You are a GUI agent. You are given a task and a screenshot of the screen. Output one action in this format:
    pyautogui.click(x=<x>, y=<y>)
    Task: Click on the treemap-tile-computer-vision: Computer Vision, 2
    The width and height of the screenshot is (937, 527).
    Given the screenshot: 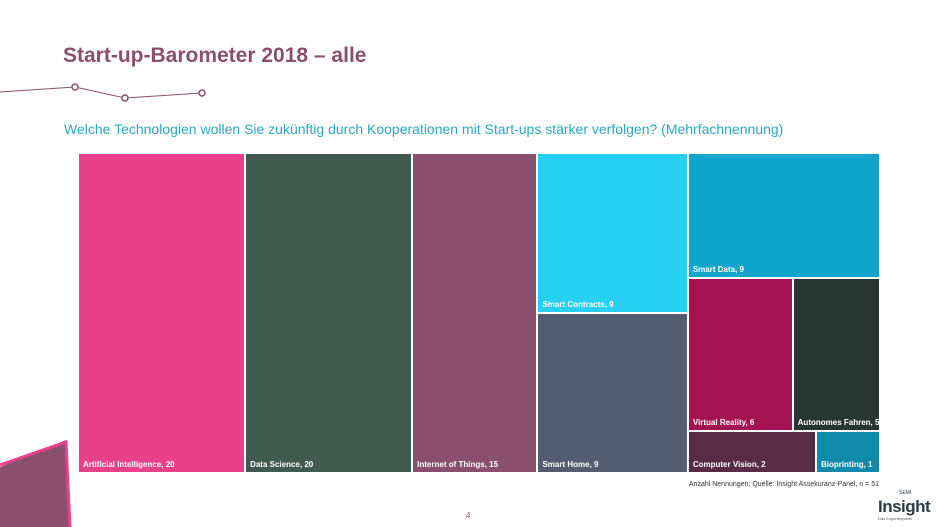 What is the action you would take?
    pyautogui.click(x=751, y=452)
    